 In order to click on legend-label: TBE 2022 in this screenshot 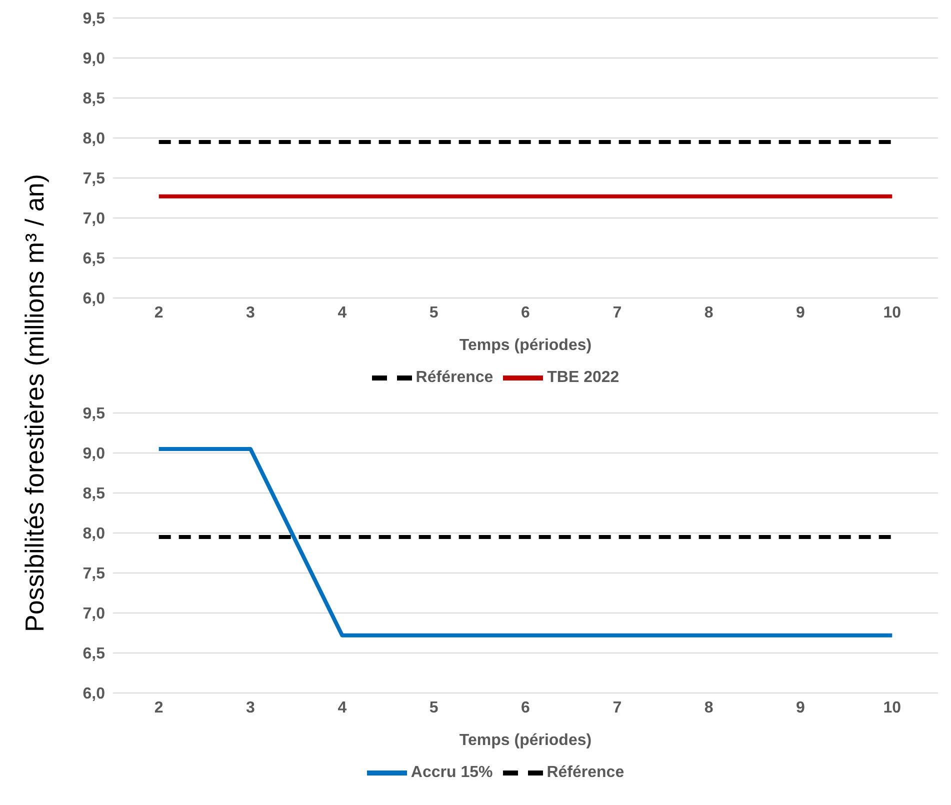, I will do `click(583, 377)`.